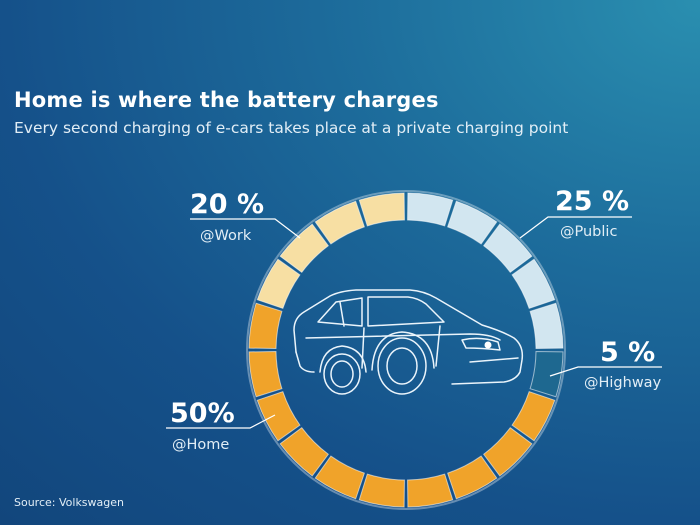 This screenshot has height=525, width=700. Describe the element at coordinates (627, 352) in the screenshot. I see `highway-value-label: 5 %` at that location.